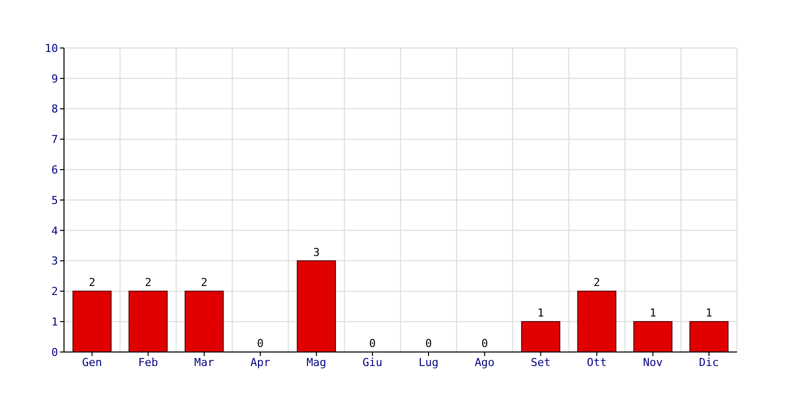 The height and width of the screenshot is (400, 800). I want to click on x-tick-label: Lug, so click(428, 362).